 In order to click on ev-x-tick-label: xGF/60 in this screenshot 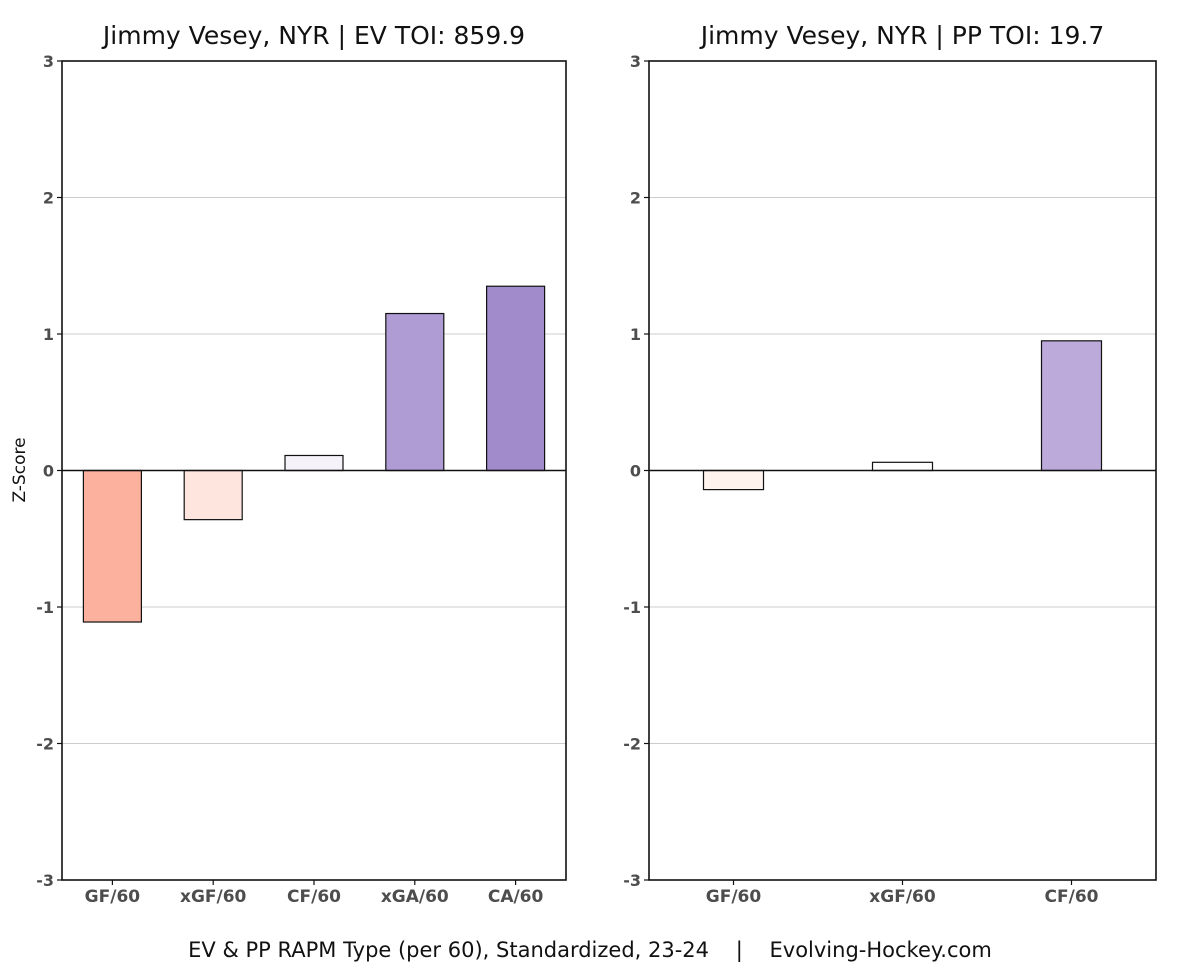, I will do `click(213, 897)`.